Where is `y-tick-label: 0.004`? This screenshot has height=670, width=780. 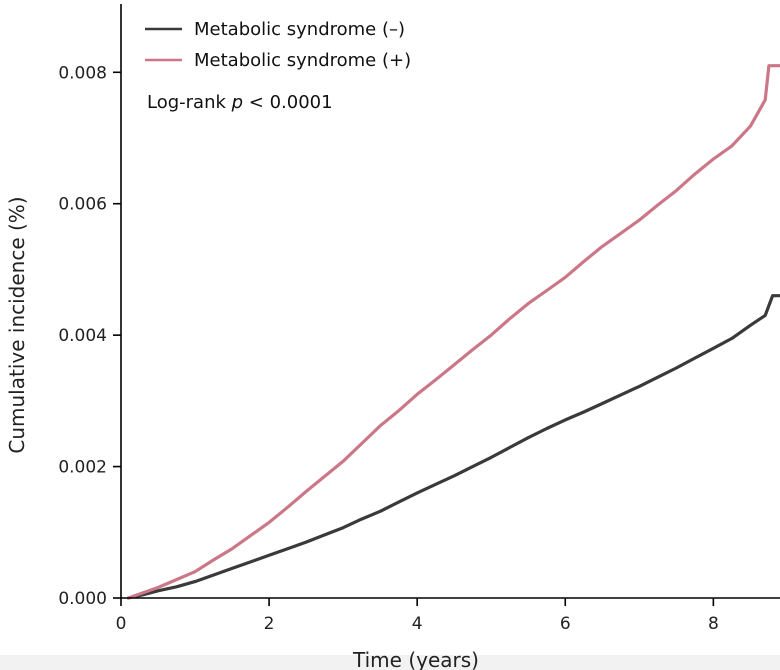
y-tick-label: 0.004 is located at coordinates (82, 336).